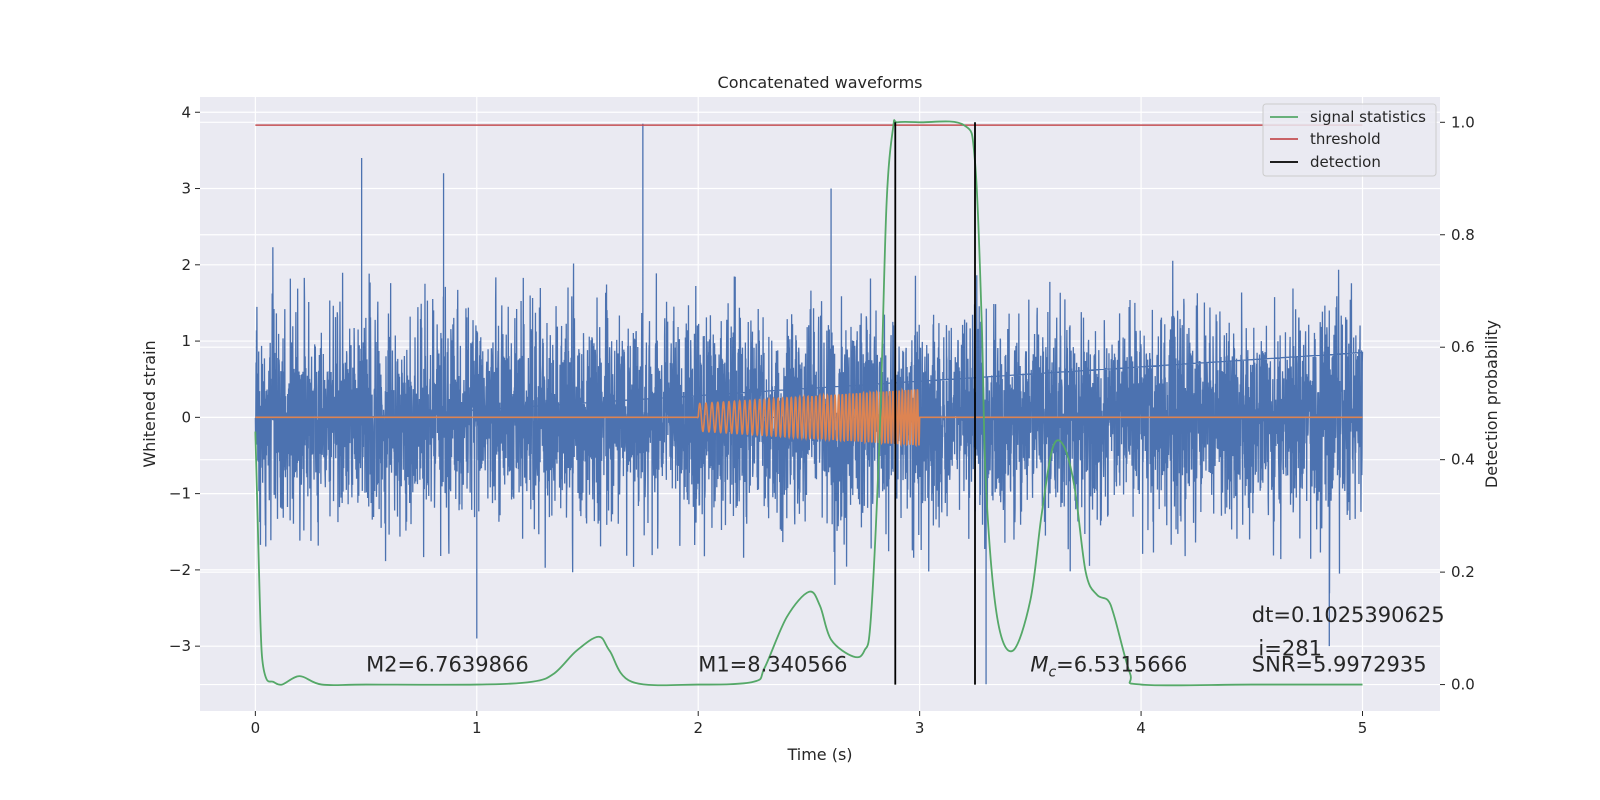 This screenshot has height=800, width=1600. Describe the element at coordinates (920, 728) in the screenshot. I see `x-tick-label: 3` at that location.